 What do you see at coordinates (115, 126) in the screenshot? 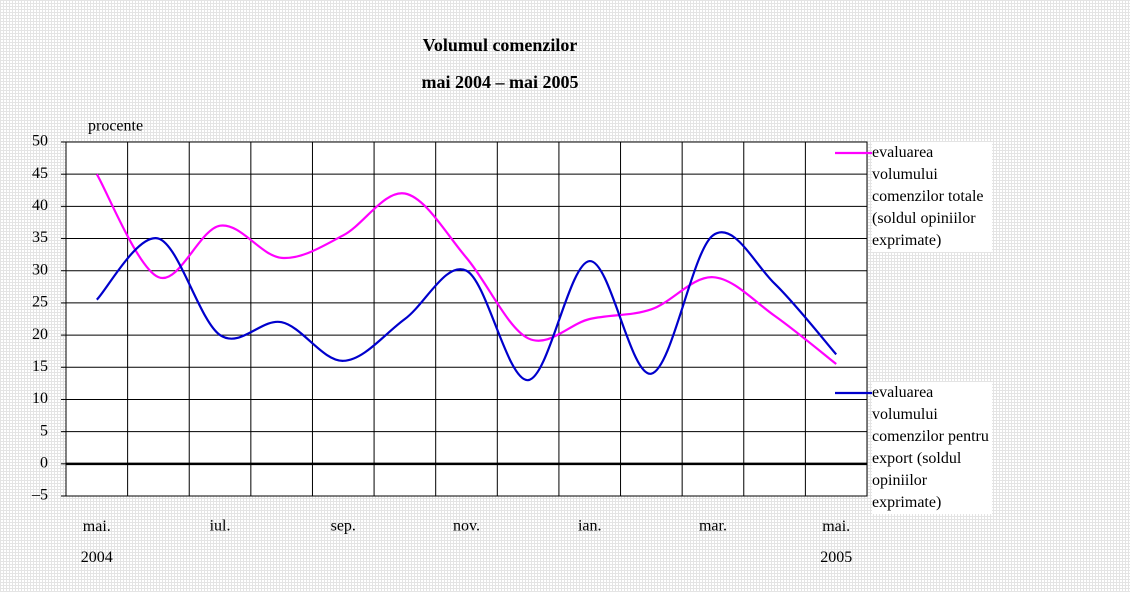
I see `y-axis-label: procente` at bounding box center [115, 126].